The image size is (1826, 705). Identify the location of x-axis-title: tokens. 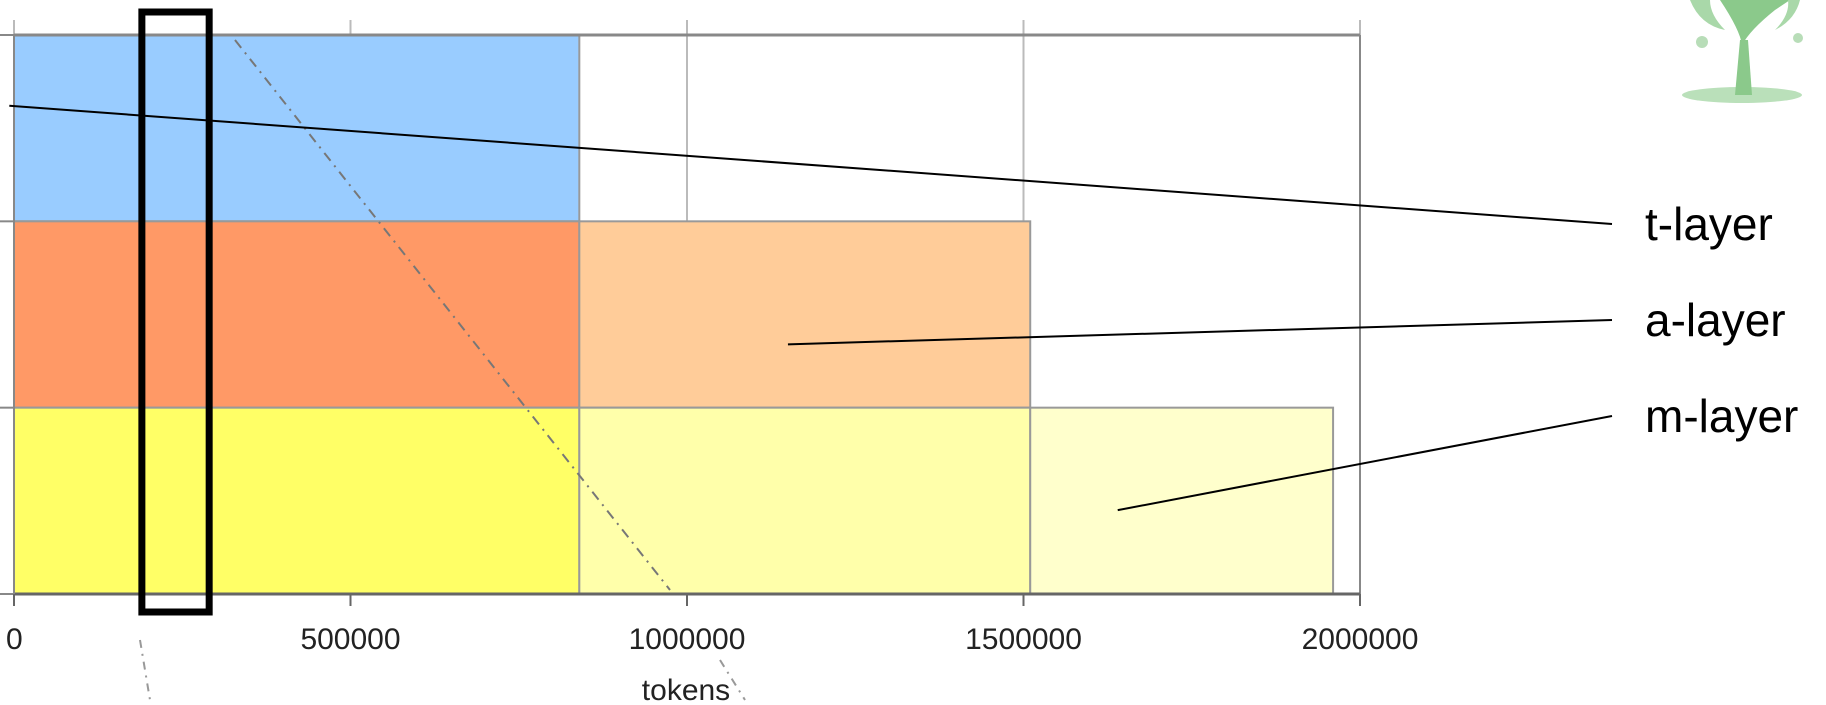
(686, 689).